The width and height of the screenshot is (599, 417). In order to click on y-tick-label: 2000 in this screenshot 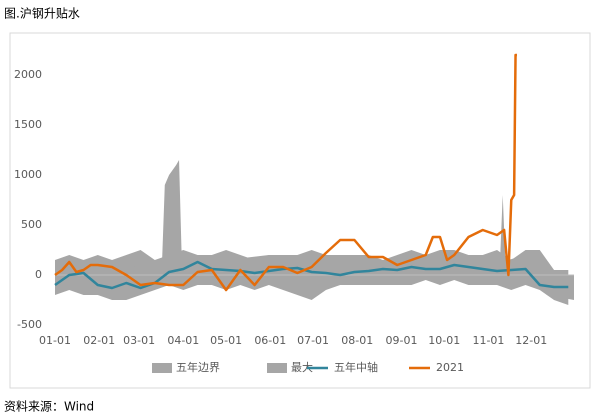, I will do `click(28, 74)`.